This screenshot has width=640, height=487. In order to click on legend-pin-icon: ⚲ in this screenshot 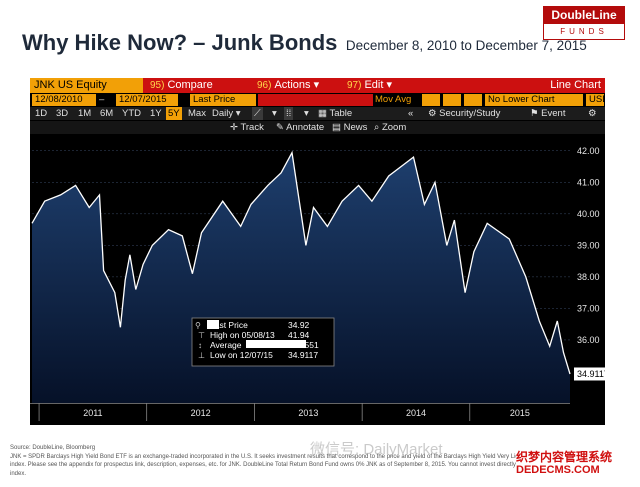, I will do `click(198, 325)`.